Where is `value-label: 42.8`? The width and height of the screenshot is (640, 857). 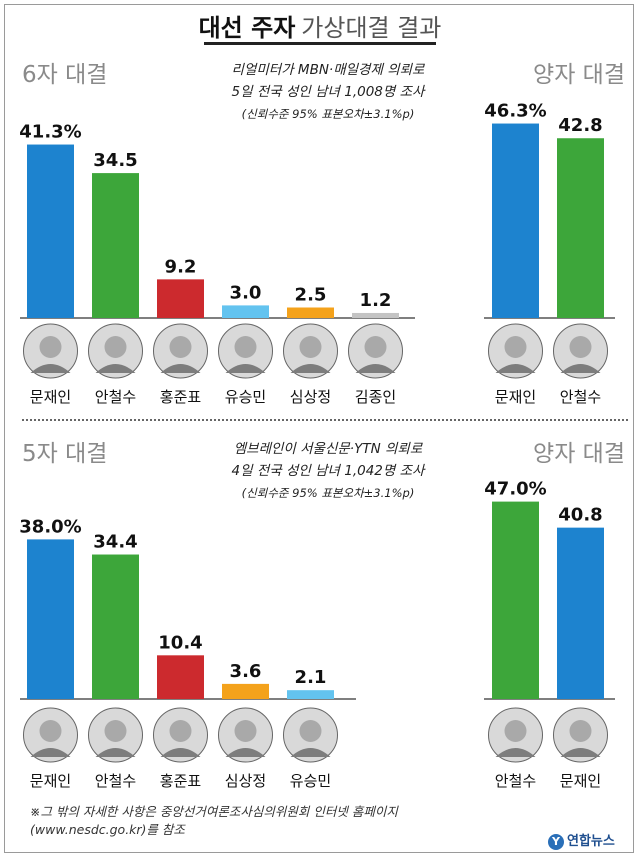 value-label: 42.8 is located at coordinates (580, 125).